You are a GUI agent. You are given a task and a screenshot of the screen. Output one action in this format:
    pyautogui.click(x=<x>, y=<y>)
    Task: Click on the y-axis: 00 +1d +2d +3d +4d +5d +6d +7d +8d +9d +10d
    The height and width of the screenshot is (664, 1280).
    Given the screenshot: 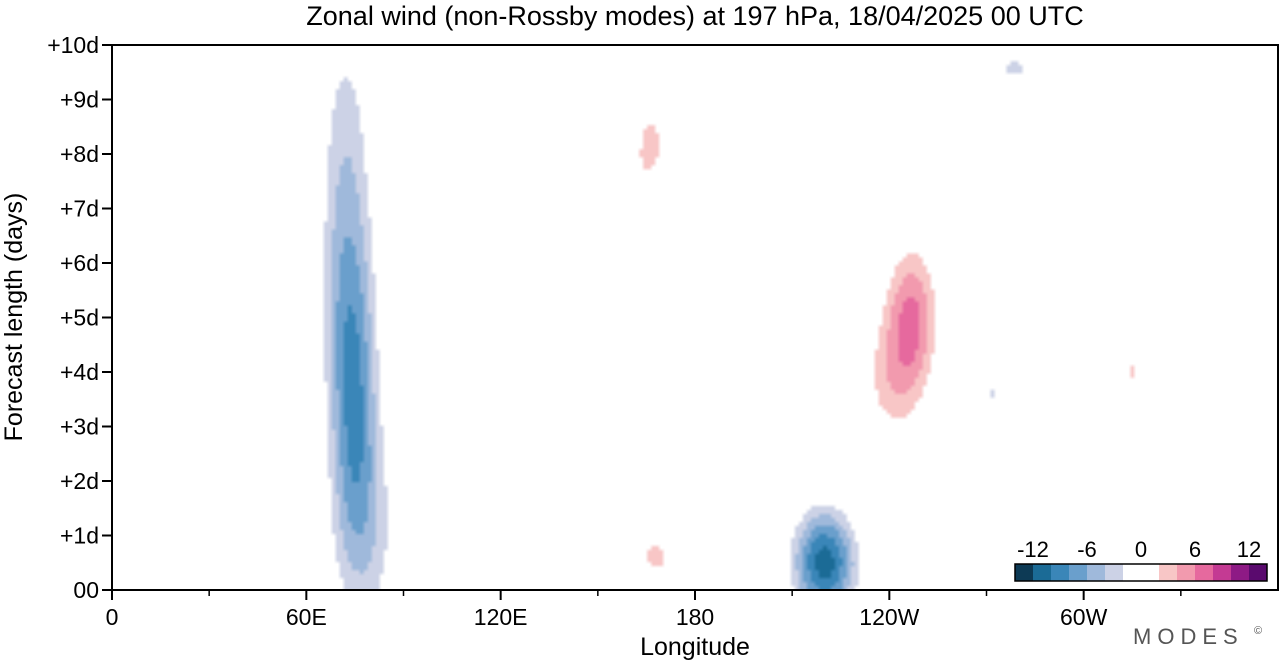 What is the action you would take?
    pyautogui.click(x=79, y=317)
    